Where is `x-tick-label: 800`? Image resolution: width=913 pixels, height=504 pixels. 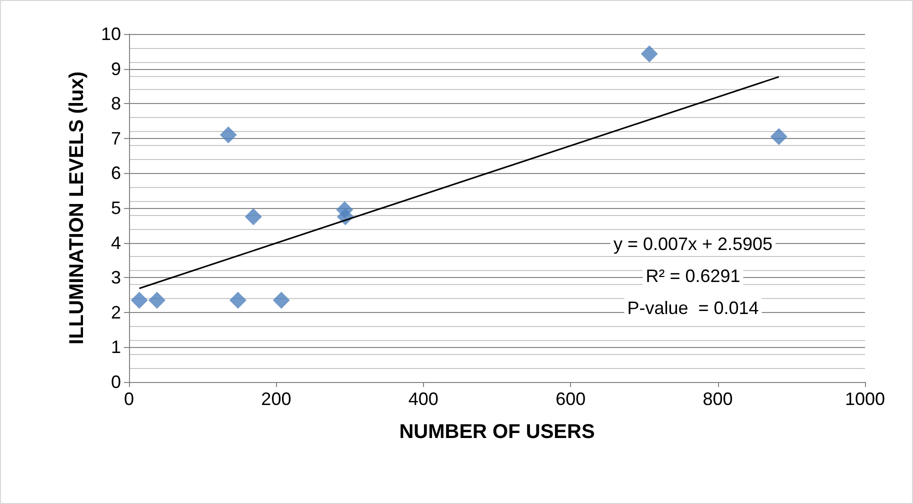 x-tick-label: 800 is located at coordinates (717, 399).